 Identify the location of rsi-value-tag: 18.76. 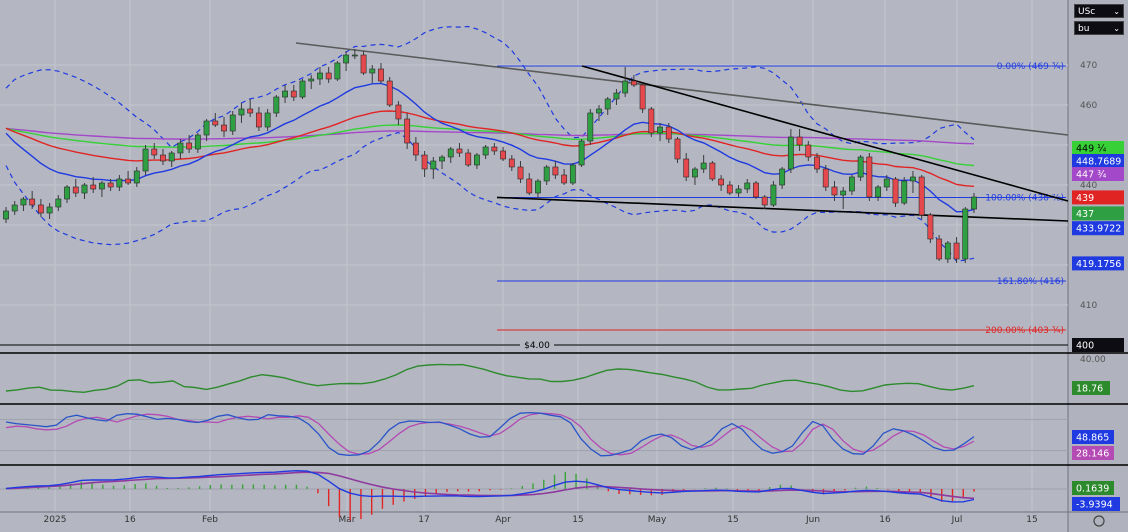
(1089, 389).